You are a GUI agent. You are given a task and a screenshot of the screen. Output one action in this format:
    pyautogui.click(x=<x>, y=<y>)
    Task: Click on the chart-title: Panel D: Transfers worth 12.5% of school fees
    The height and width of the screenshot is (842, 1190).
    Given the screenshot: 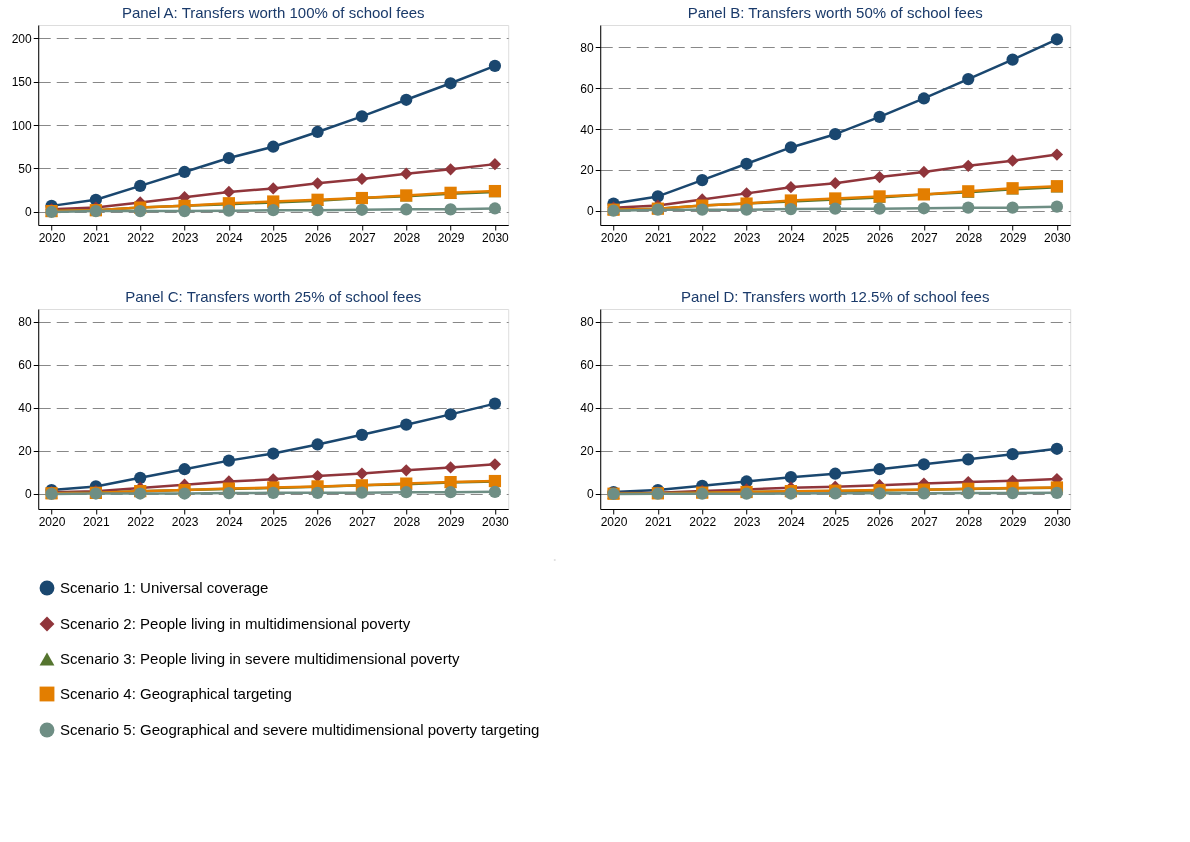 What is the action you would take?
    pyautogui.click(x=835, y=296)
    